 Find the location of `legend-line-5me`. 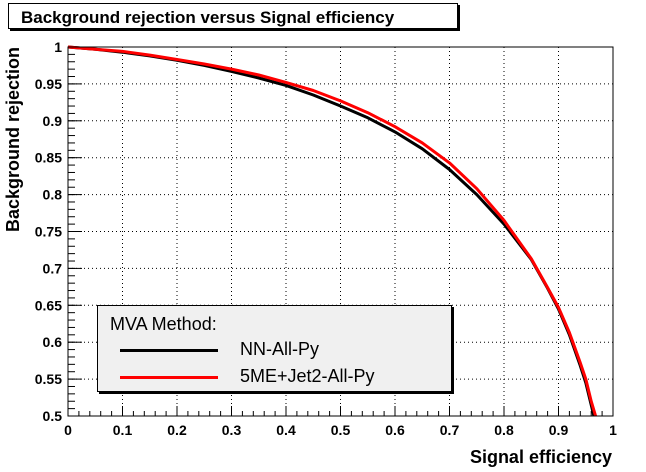

legend-line-5me is located at coordinates (169, 377).